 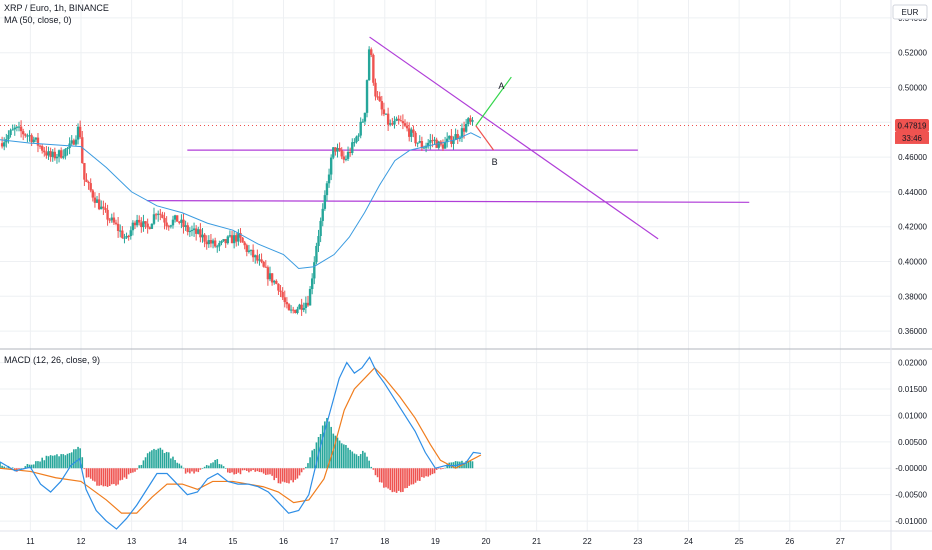 What do you see at coordinates (501, 86) in the screenshot?
I see `projection-label-a: A` at bounding box center [501, 86].